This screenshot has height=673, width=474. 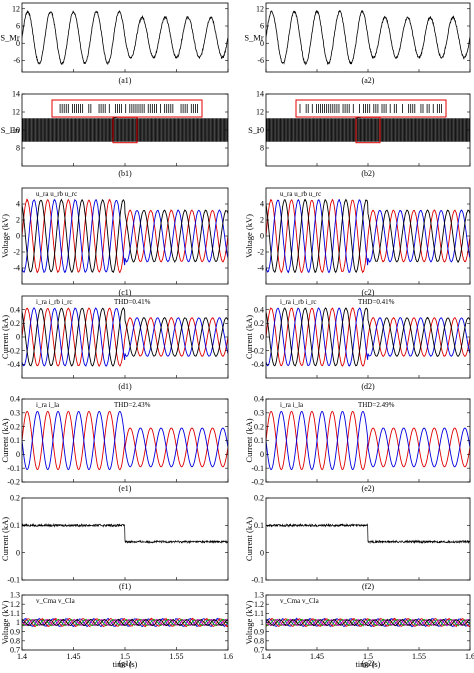 What do you see at coordinates (259, 631) in the screenshot?
I see `y-tick-label: 0.9` at bounding box center [259, 631].